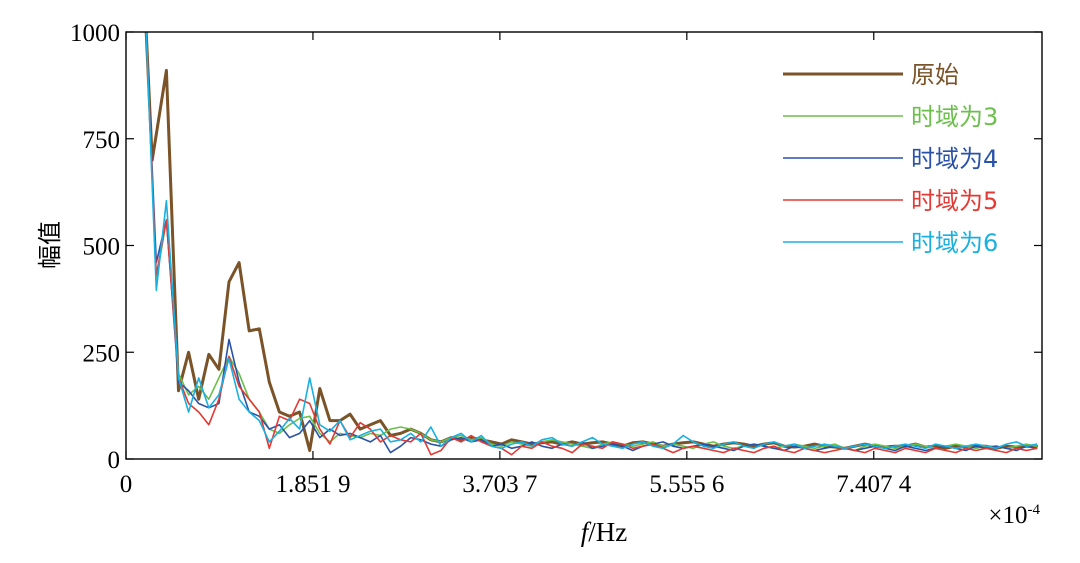  What do you see at coordinates (954, 117) in the screenshot?
I see `legend-label: 时域为3` at bounding box center [954, 117].